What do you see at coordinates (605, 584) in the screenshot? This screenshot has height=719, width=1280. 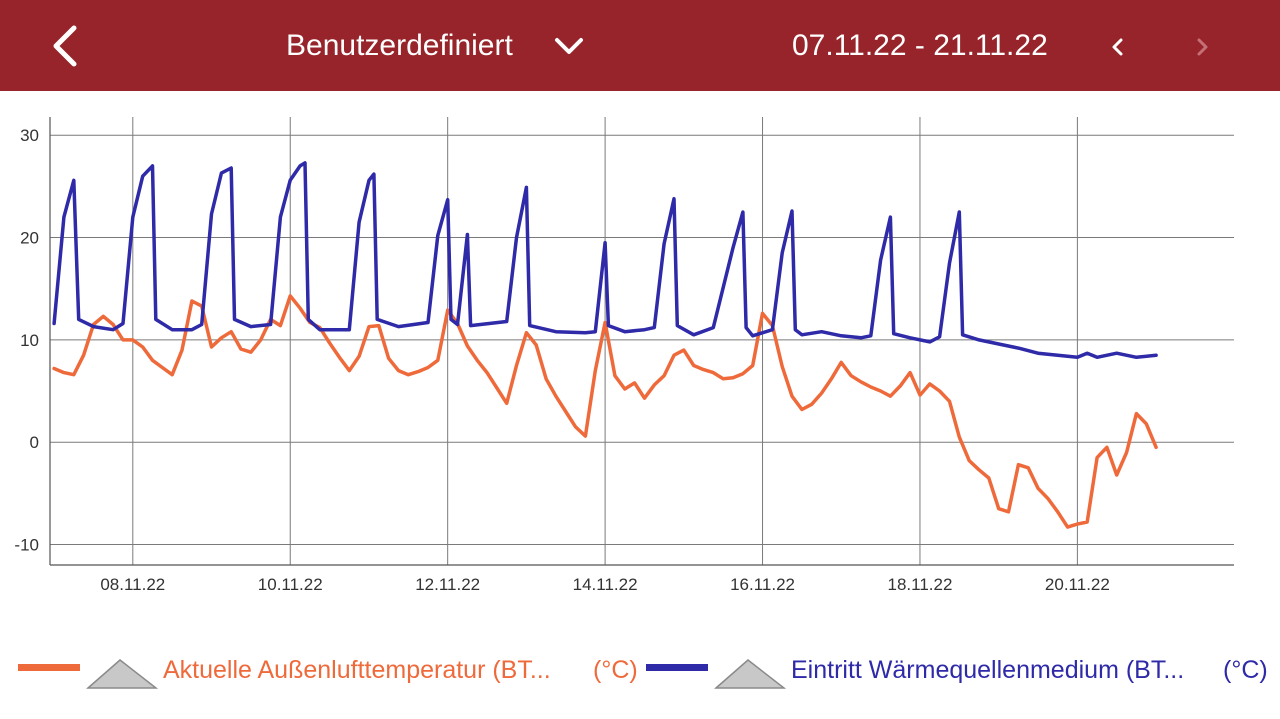 I see `x-tick-label: 14.11.22` at bounding box center [605, 584].